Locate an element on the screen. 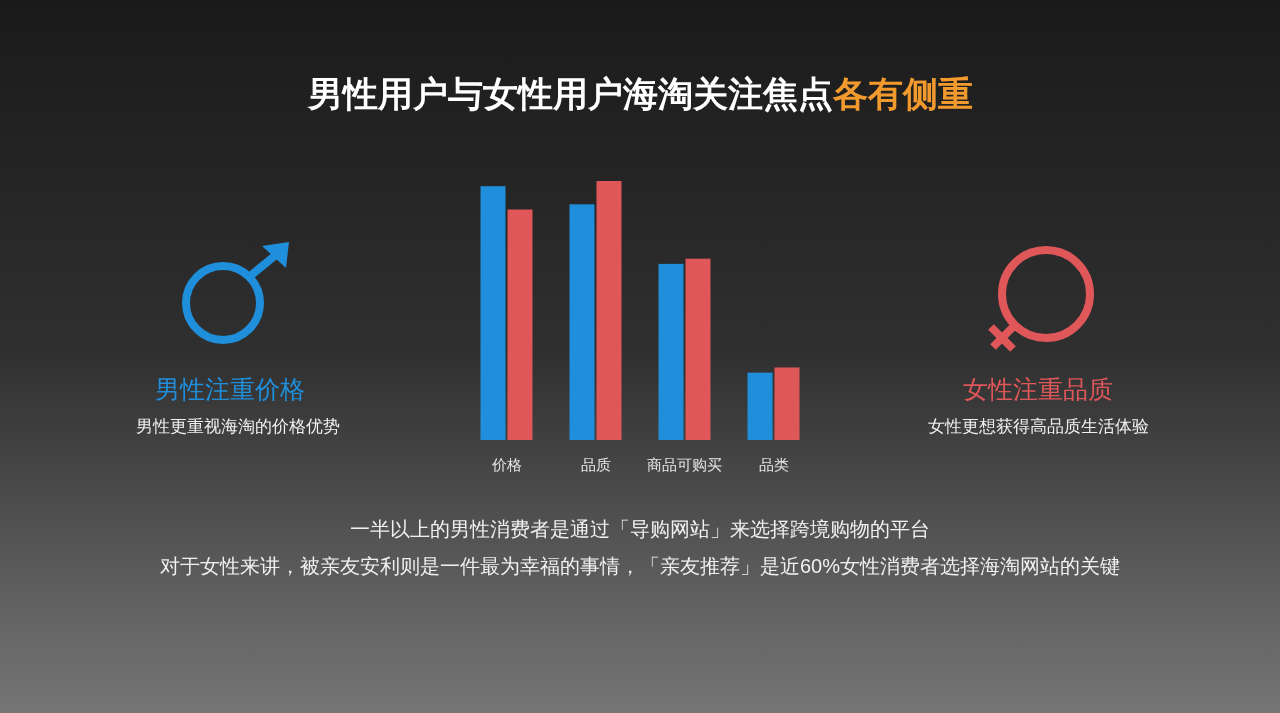 Image resolution: width=1280 pixels, height=713 pixels. text: 男性注重价格 is located at coordinates (230, 389).